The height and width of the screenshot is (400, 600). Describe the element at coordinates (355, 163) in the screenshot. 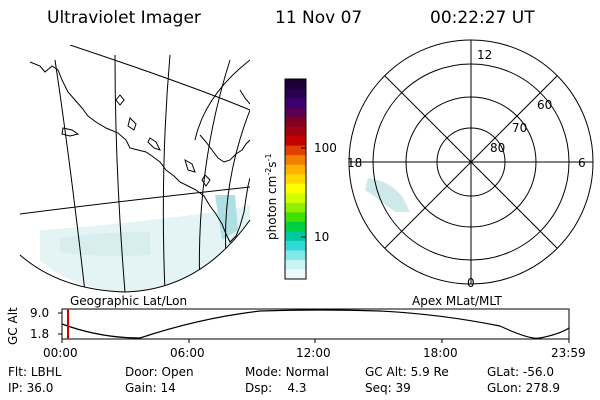

I see `mlt-label-18: 18` at that location.